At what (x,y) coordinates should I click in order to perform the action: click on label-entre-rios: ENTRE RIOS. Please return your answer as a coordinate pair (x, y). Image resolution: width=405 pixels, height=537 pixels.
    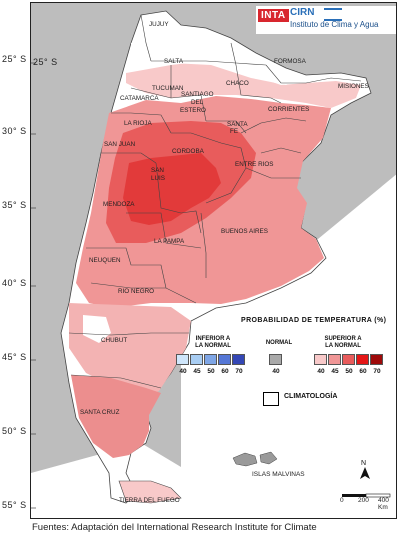
    Looking at the image, I should click on (254, 164).